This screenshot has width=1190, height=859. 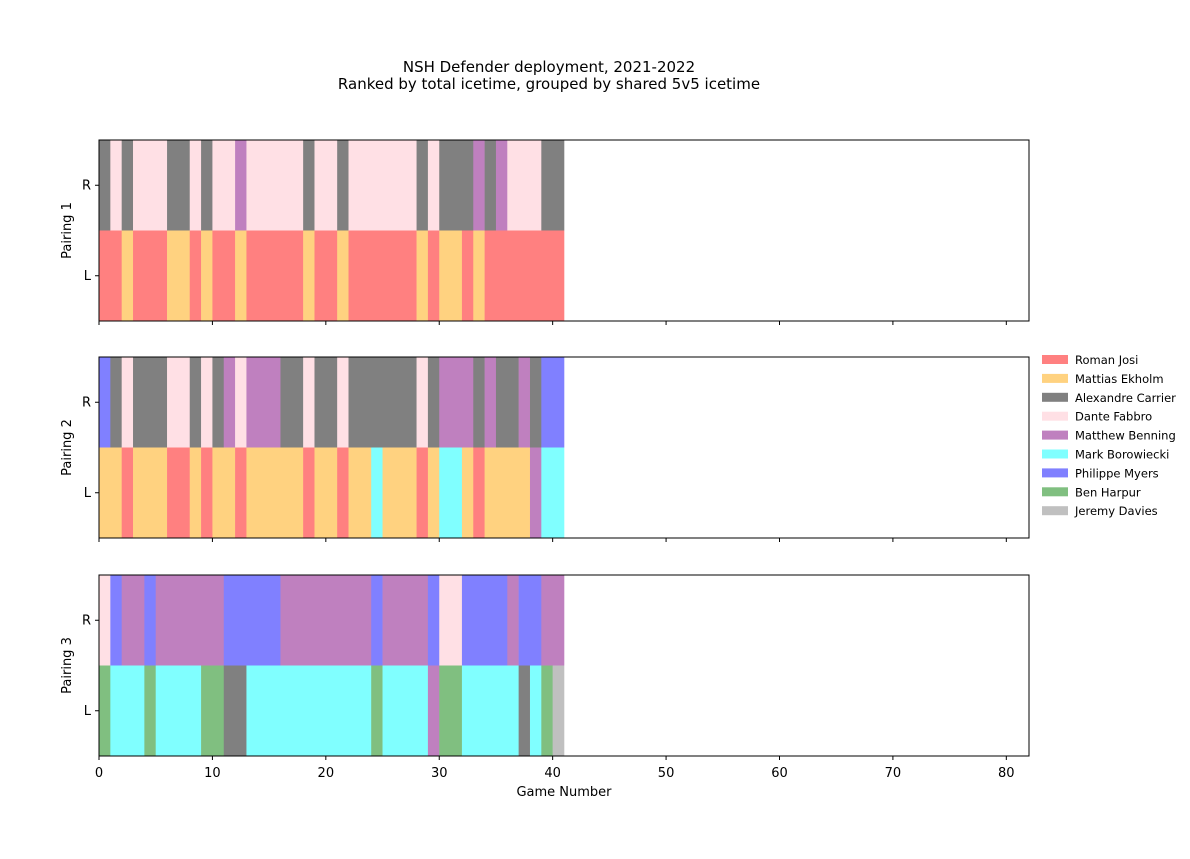 What do you see at coordinates (67, 447) in the screenshot?
I see `y-axis-label: Pairing 2` at bounding box center [67, 447].